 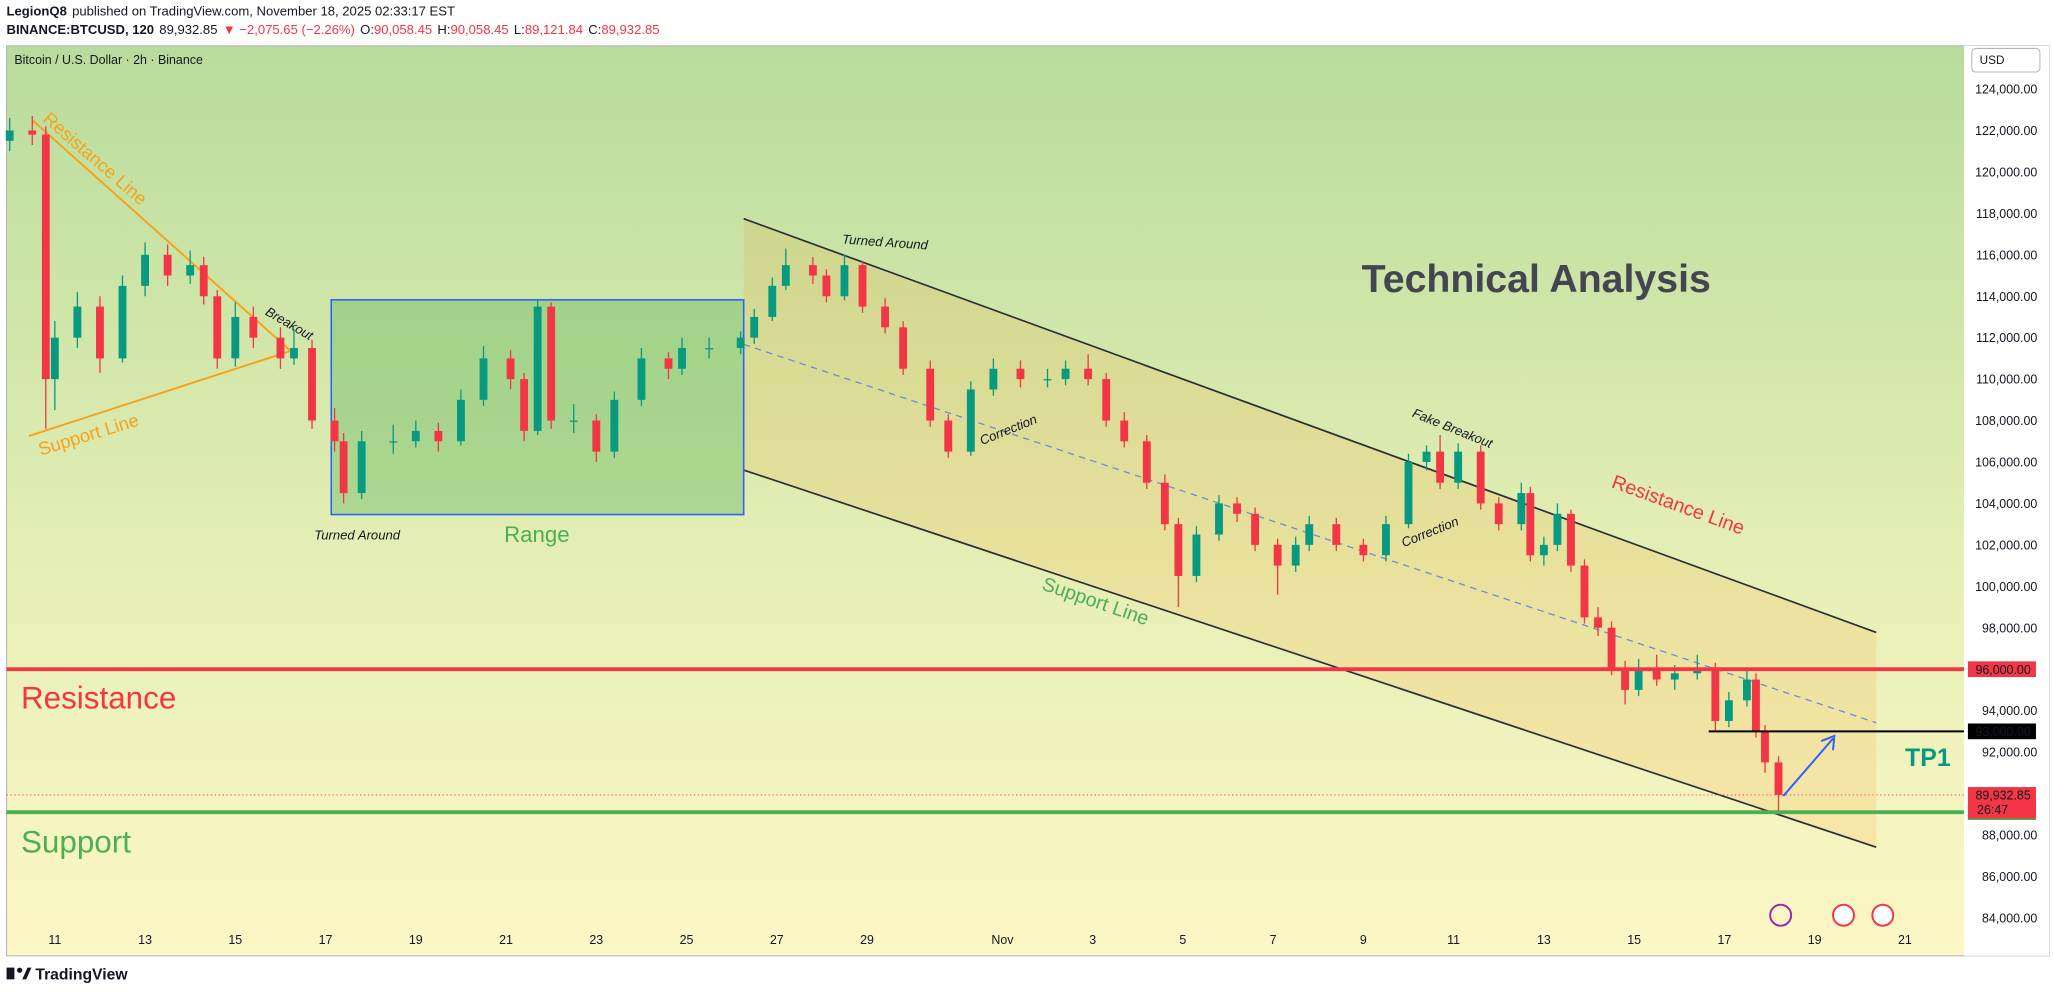 I want to click on close-label: C:, so click(x=594, y=29).